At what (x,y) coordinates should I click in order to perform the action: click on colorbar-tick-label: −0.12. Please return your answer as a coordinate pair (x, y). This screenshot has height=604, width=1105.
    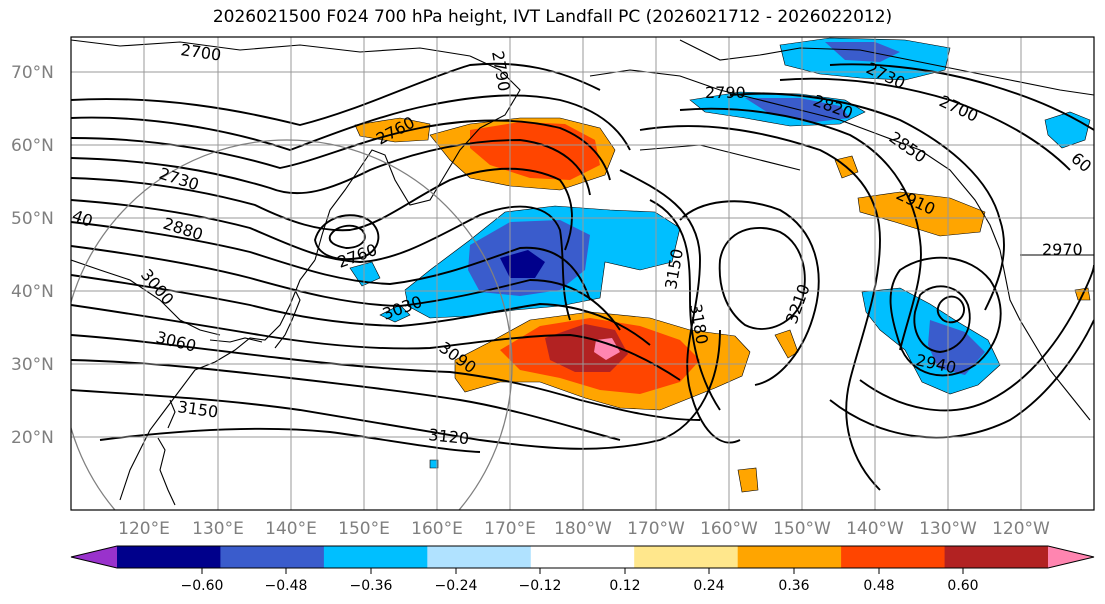
    Looking at the image, I should click on (540, 586).